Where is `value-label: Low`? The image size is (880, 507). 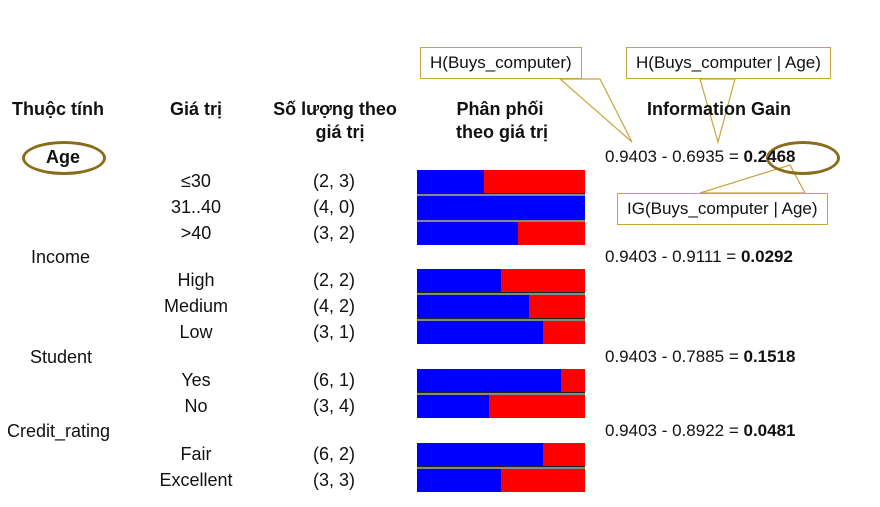
value-label: Low is located at coordinates (196, 332).